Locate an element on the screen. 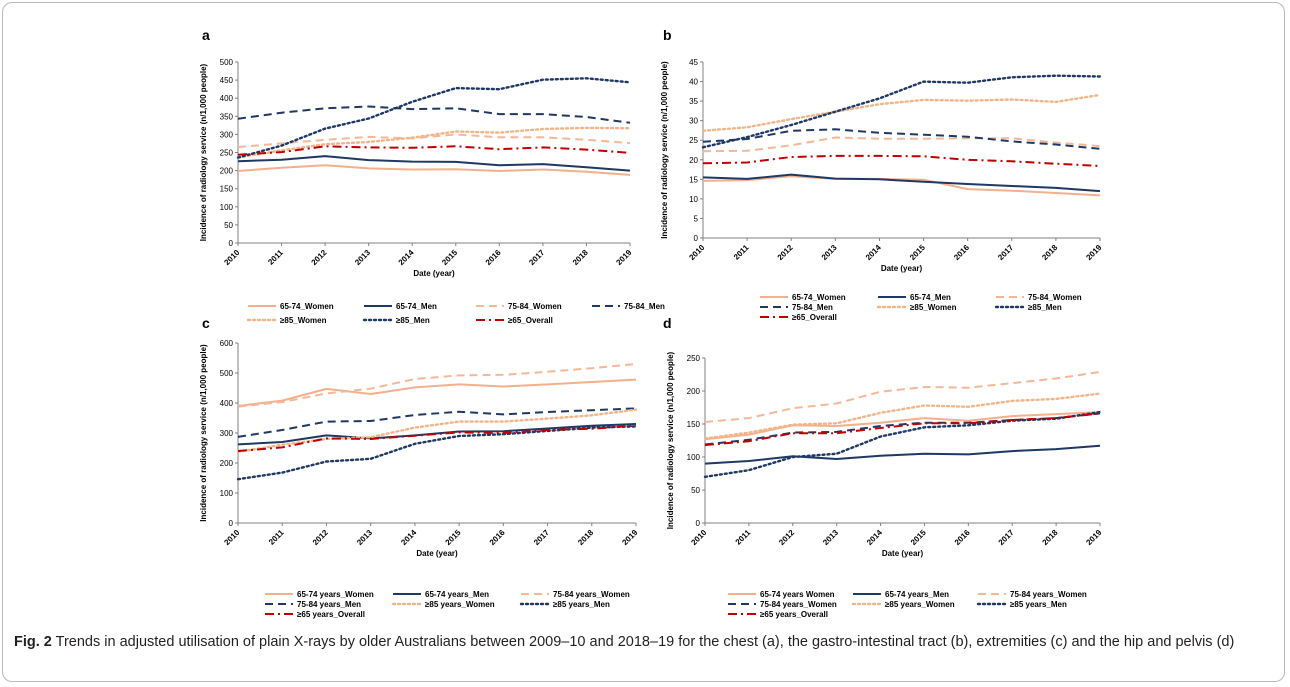 This screenshot has width=1290, height=687. series-line-65-74_Men is located at coordinates (901, 183).